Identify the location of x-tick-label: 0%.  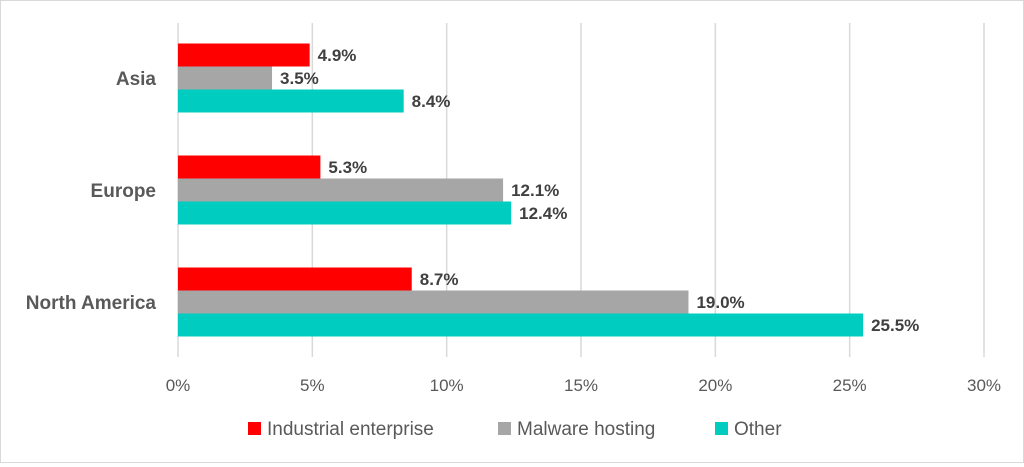
(178, 385).